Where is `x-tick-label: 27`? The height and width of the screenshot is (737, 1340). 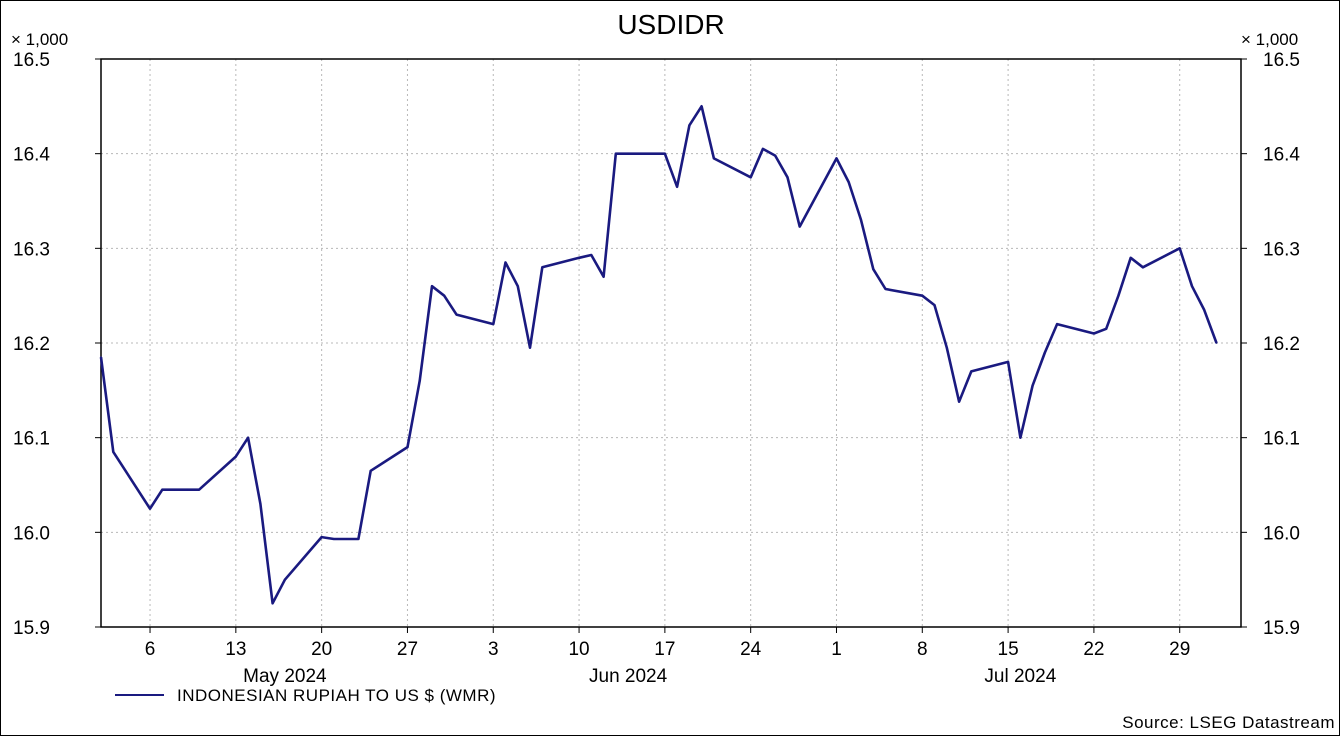
x-tick-label: 27 is located at coordinates (407, 649).